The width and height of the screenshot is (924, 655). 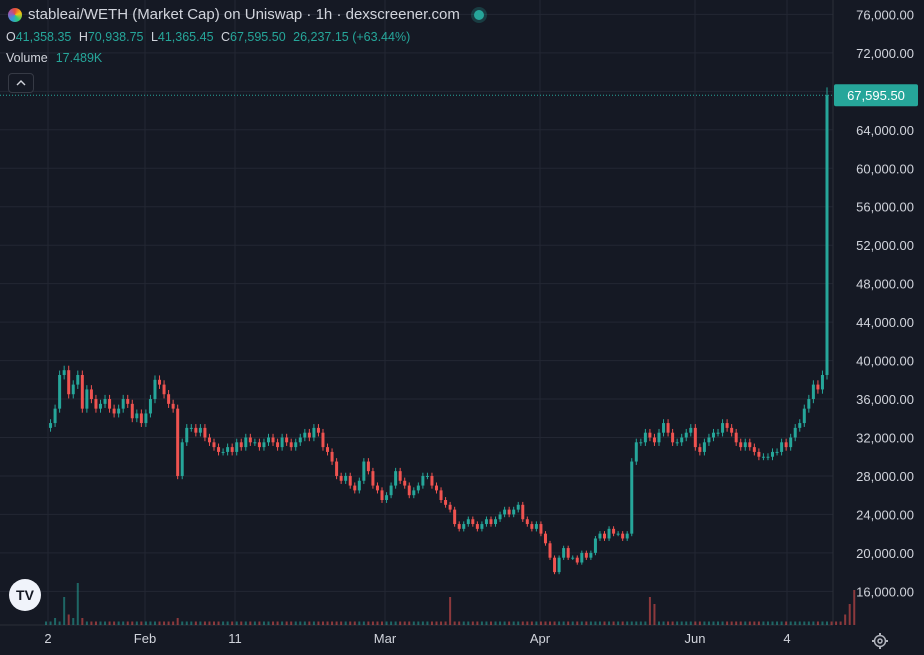 I want to click on low-value: 41,365.45, so click(x=185, y=37).